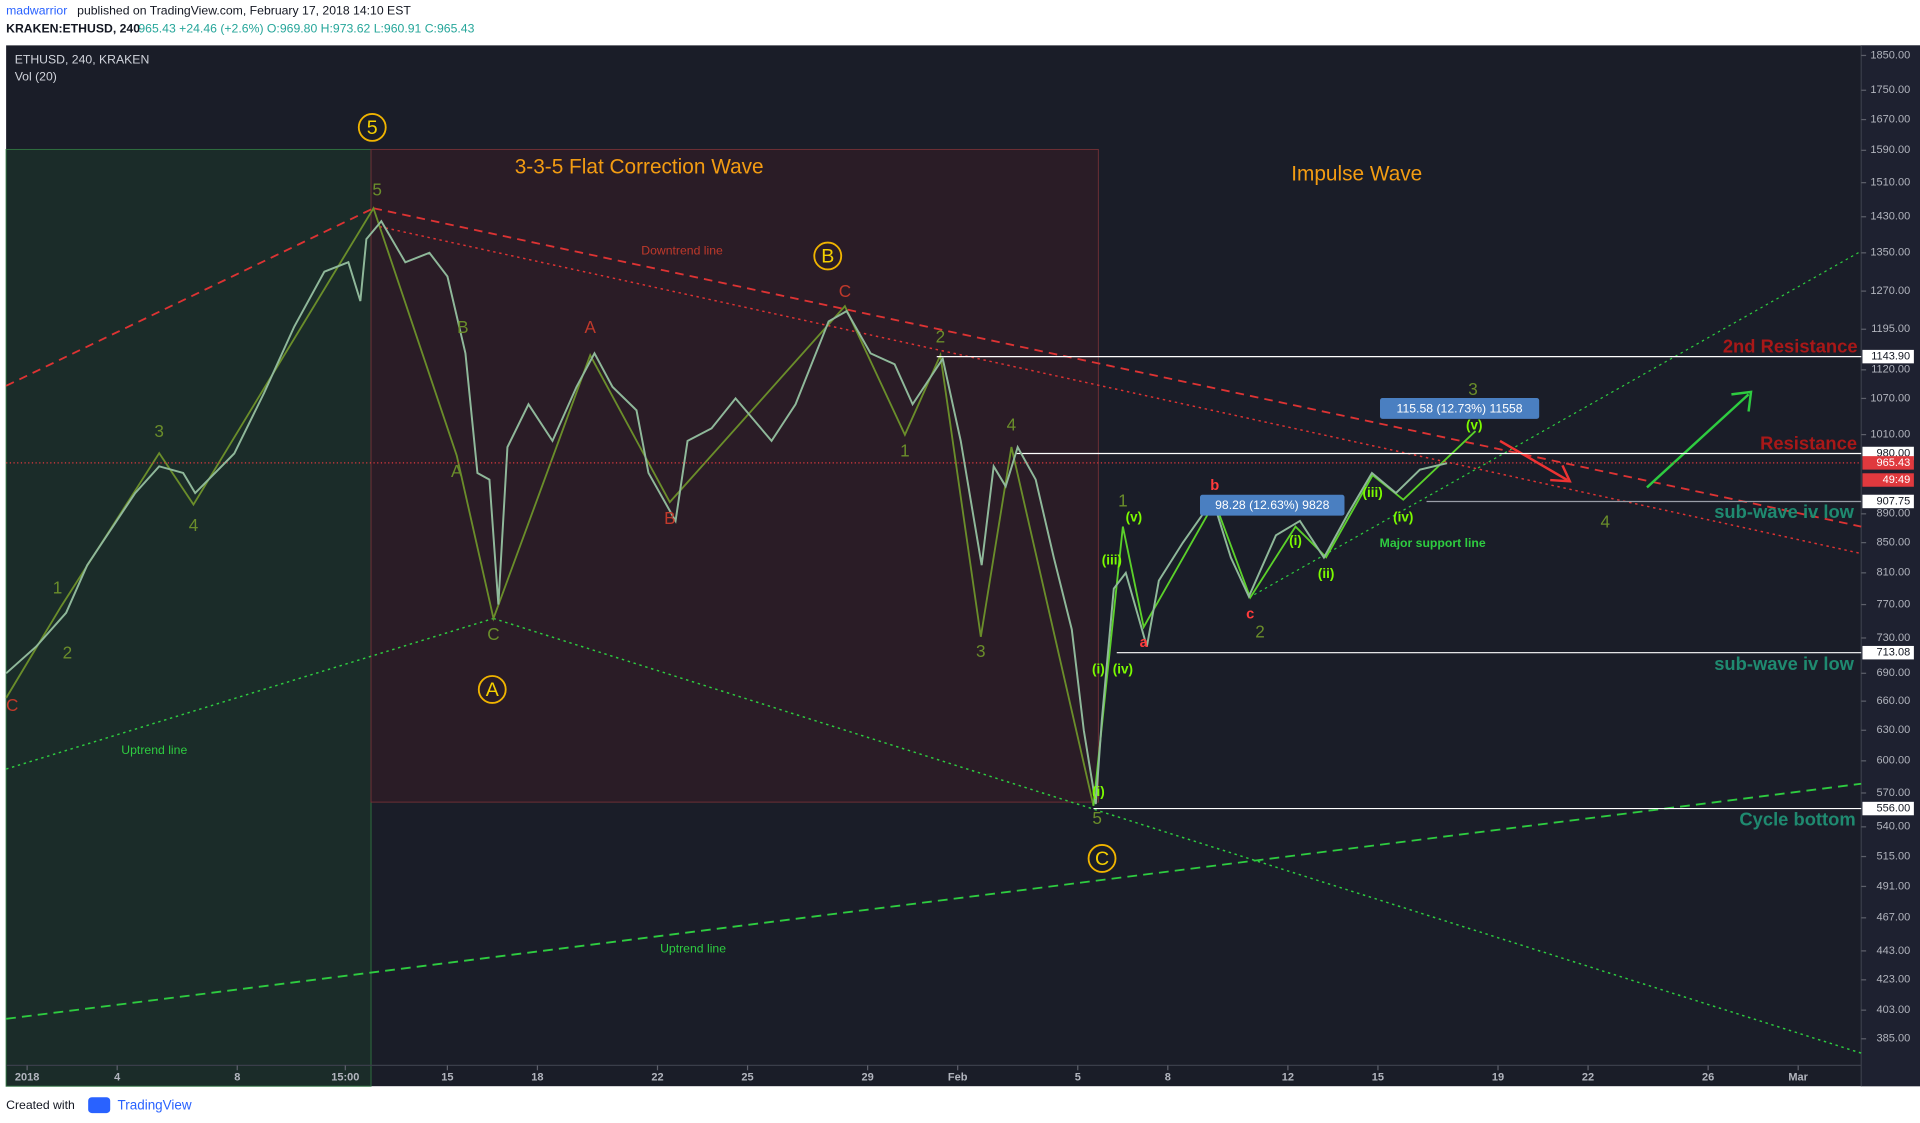  Describe the element at coordinates (1555, 424) in the screenshot. I see `support-line` at that location.